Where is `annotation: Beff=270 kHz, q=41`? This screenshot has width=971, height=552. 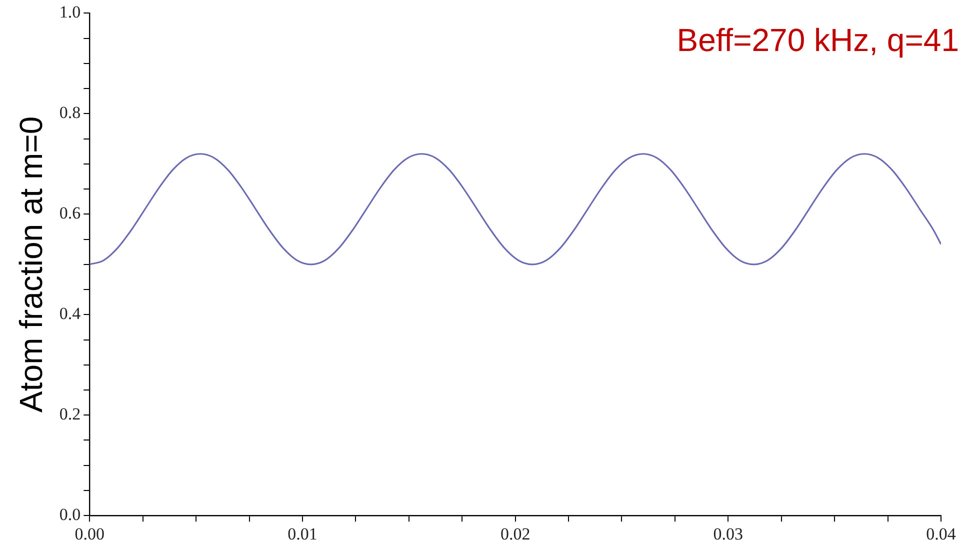 annotation: Beff=270 kHz, q=41 is located at coordinates (817, 40).